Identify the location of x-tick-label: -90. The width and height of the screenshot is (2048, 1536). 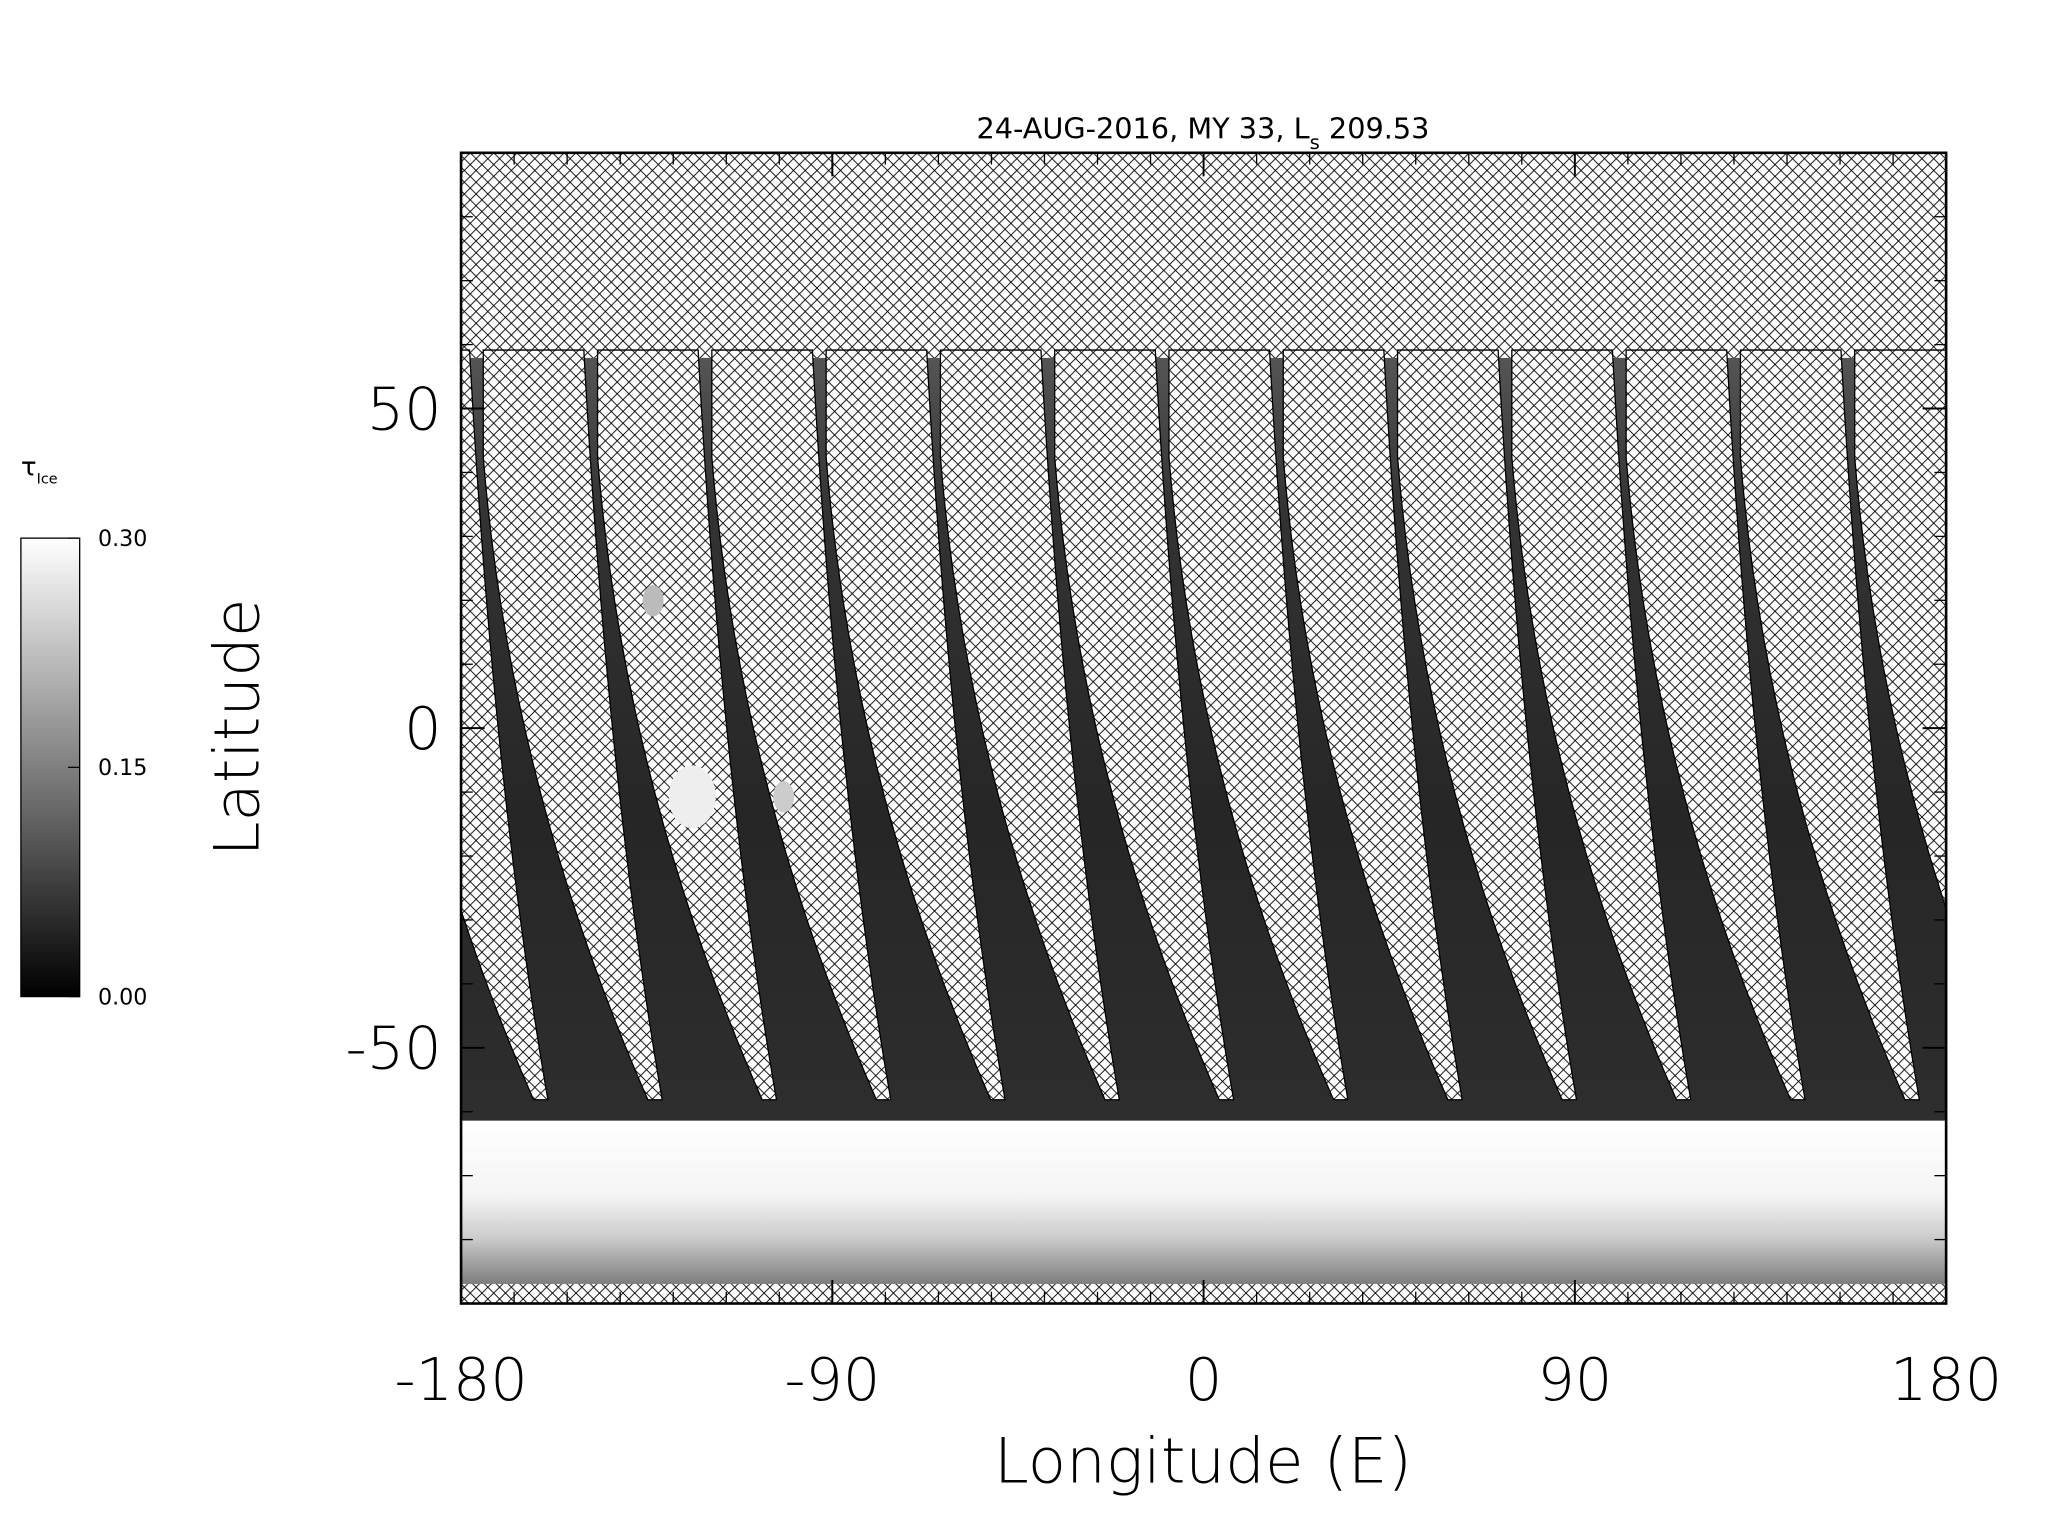
(832, 1379).